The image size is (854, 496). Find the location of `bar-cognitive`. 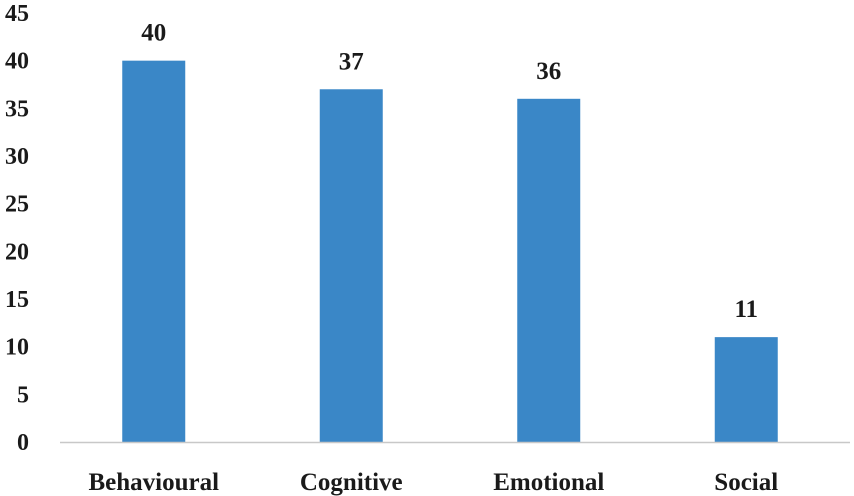

bar-cognitive is located at coordinates (351, 266).